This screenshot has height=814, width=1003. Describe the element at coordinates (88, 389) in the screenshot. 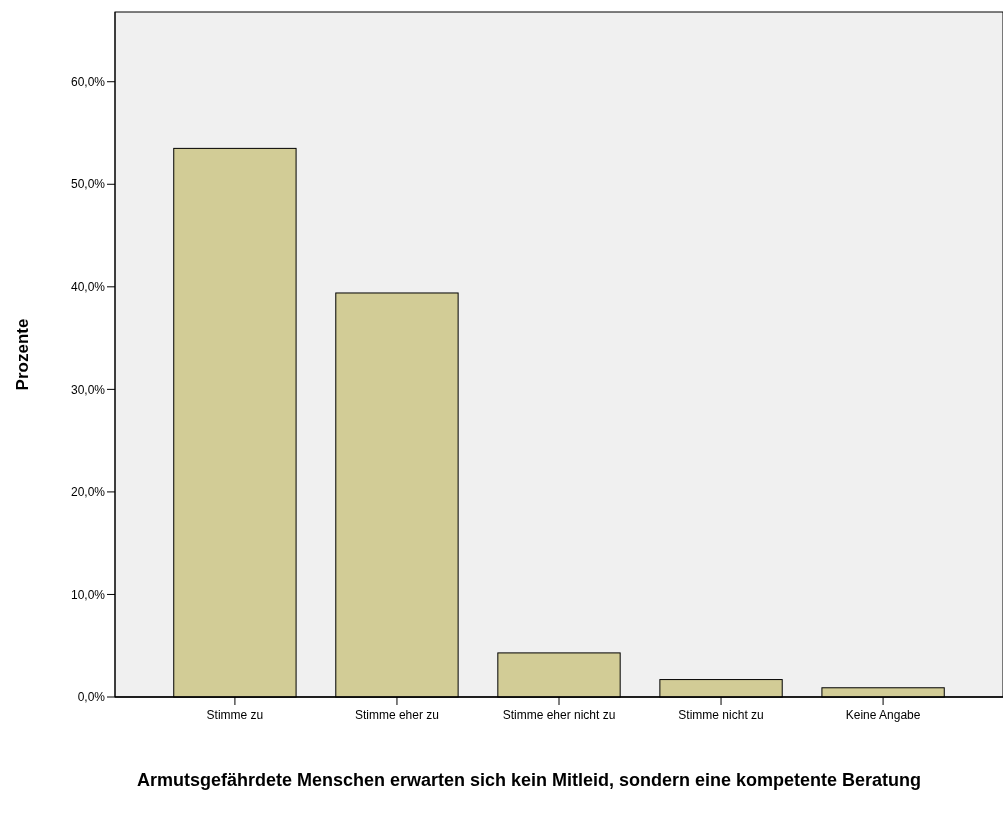

I see `y-tick-label: 30,0%` at that location.